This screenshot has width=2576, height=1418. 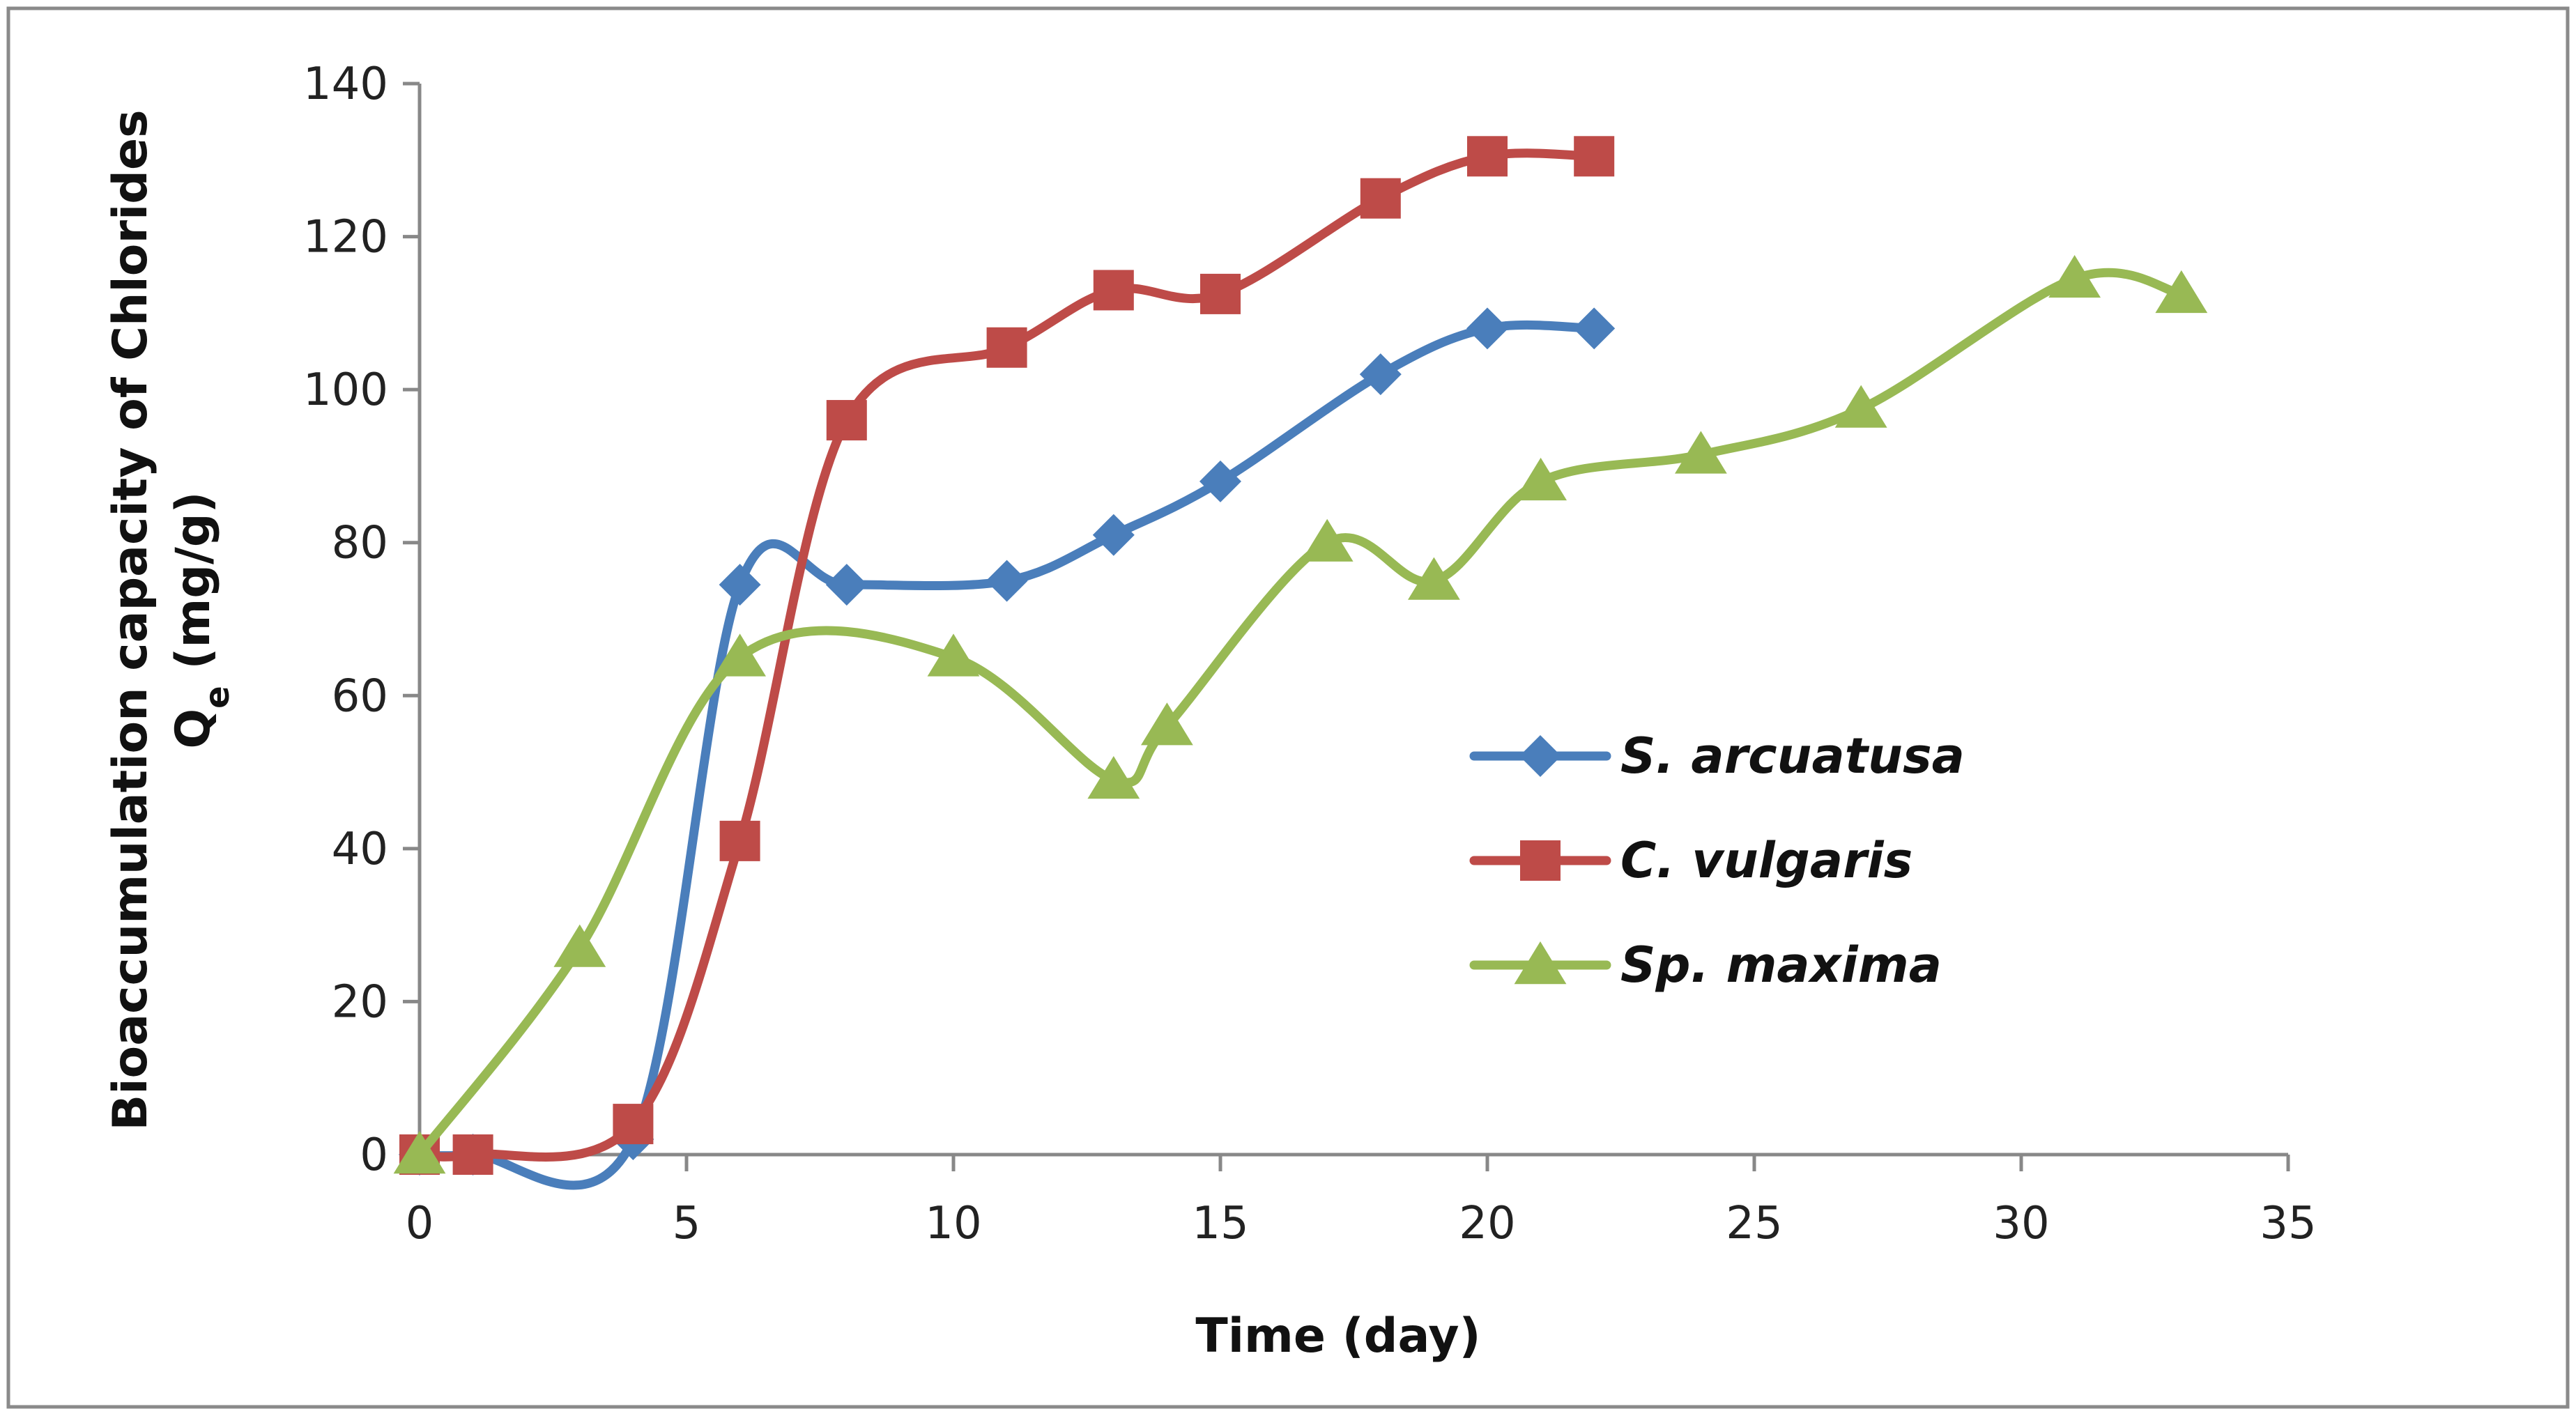 I want to click on y-tick-label: 100, so click(x=345, y=390).